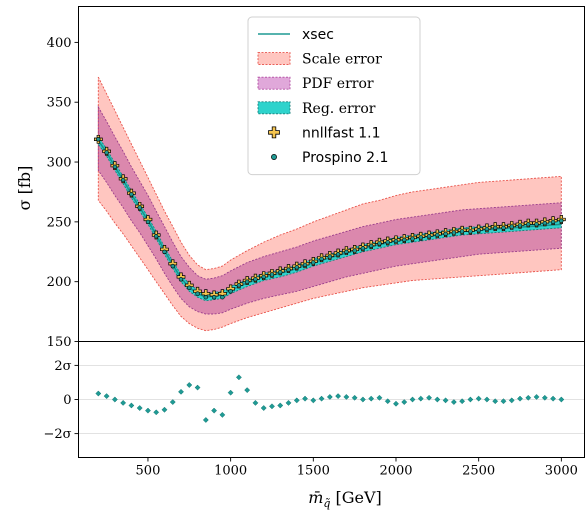 The height and width of the screenshot is (512, 588). Describe the element at coordinates (59, 103) in the screenshot. I see `y-tick-label: 350` at that location.